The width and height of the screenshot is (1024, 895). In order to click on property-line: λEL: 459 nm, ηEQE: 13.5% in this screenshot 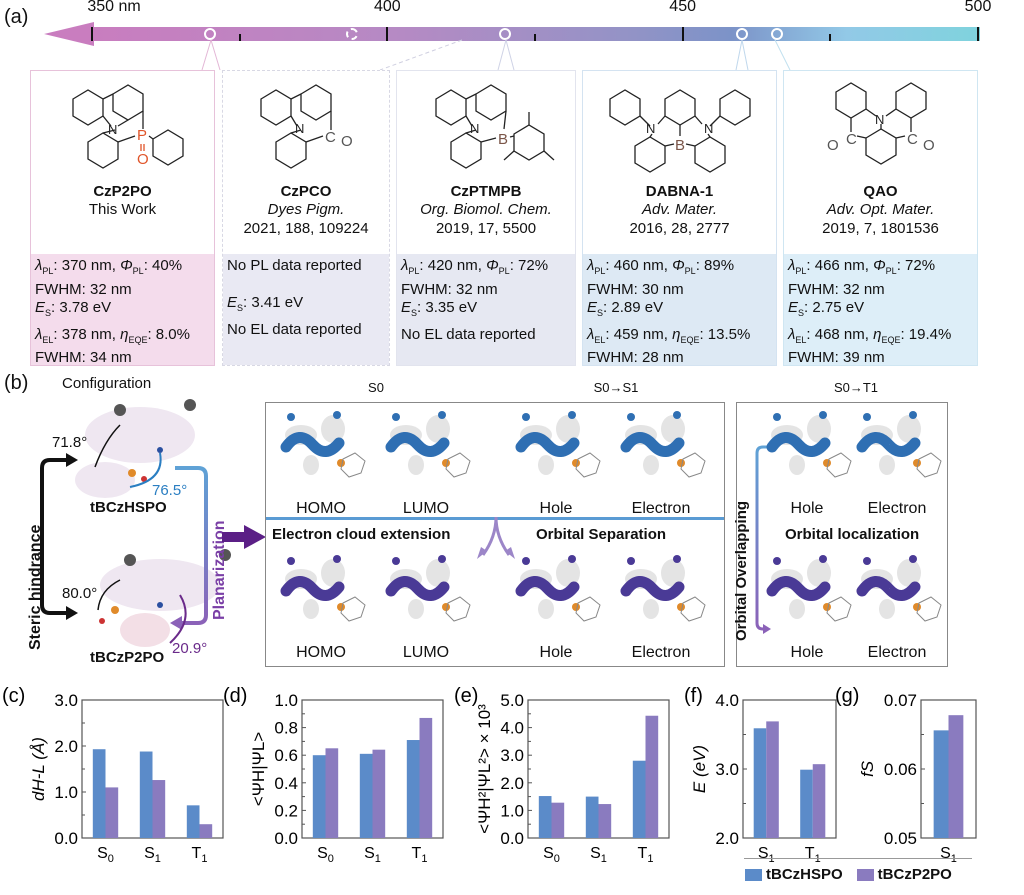, I will do `click(669, 335)`.